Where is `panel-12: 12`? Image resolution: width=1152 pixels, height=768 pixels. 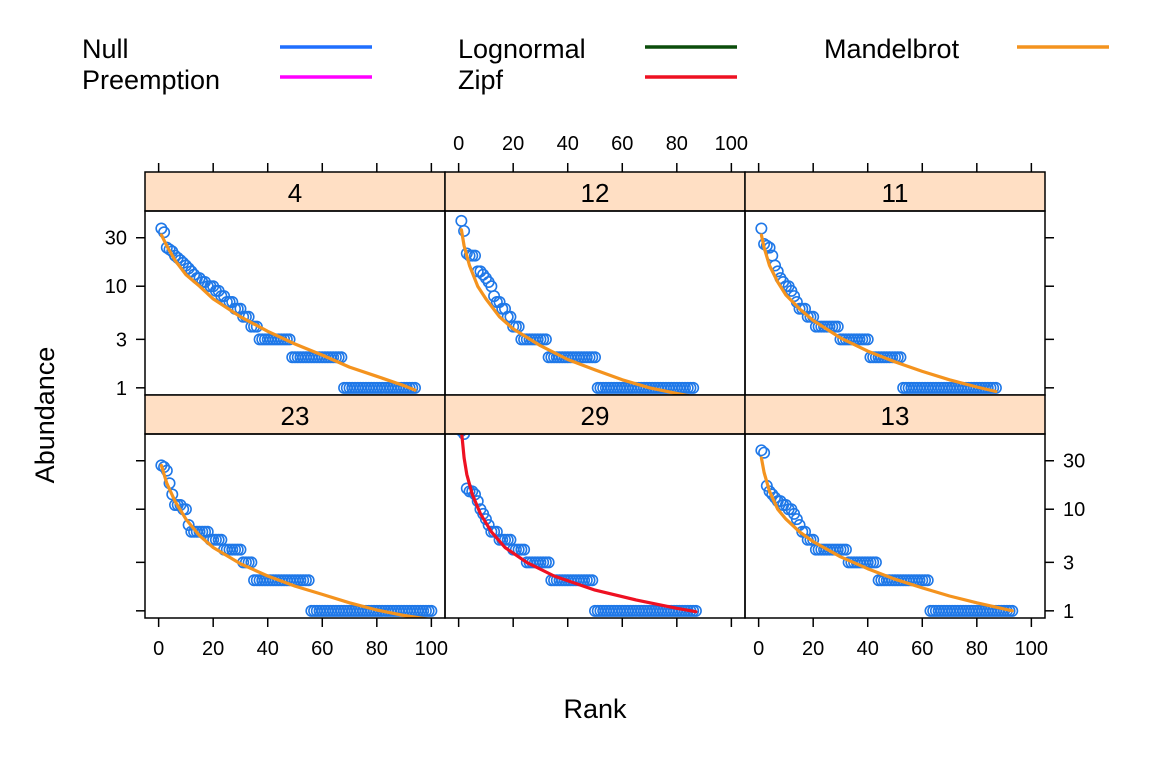 panel-12: 12 is located at coordinates (595, 283).